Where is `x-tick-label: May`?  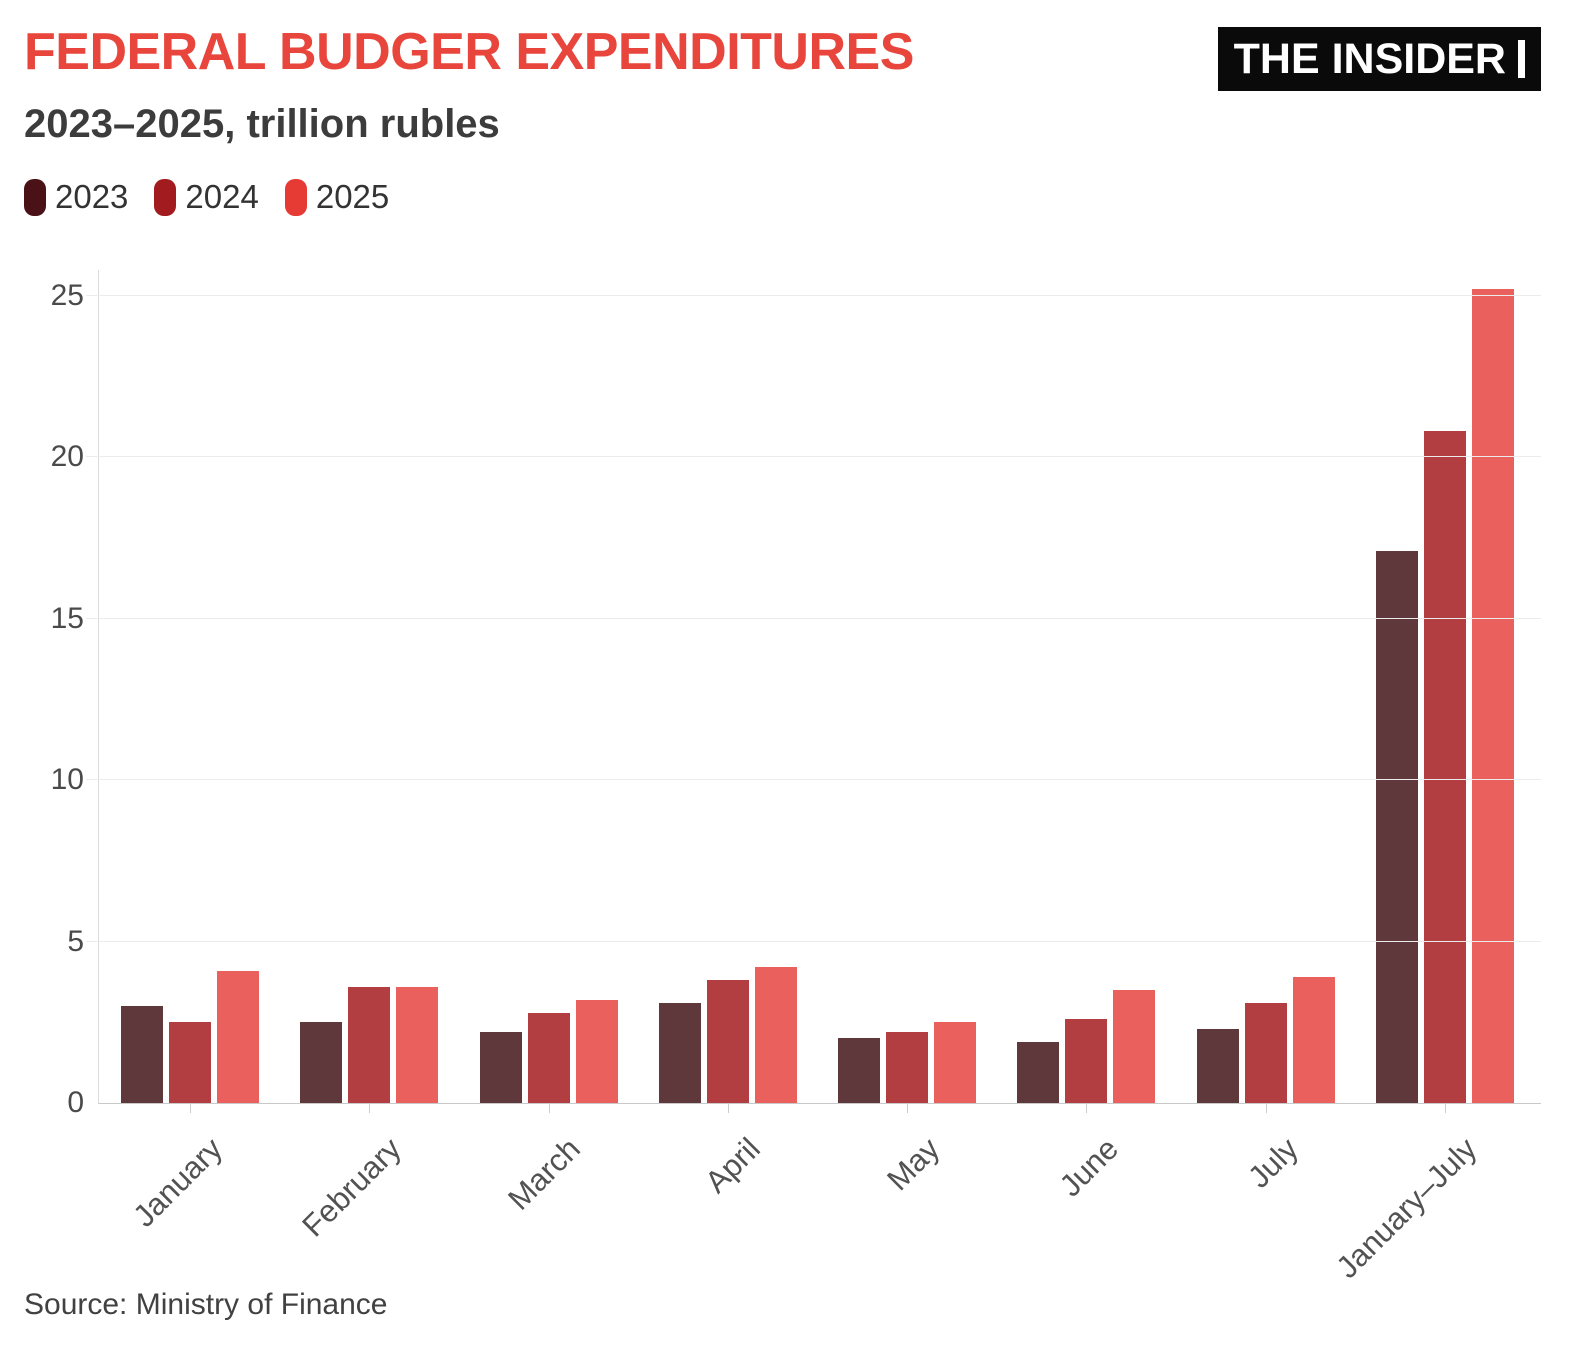 x-tick-label: May is located at coordinates (912, 1164).